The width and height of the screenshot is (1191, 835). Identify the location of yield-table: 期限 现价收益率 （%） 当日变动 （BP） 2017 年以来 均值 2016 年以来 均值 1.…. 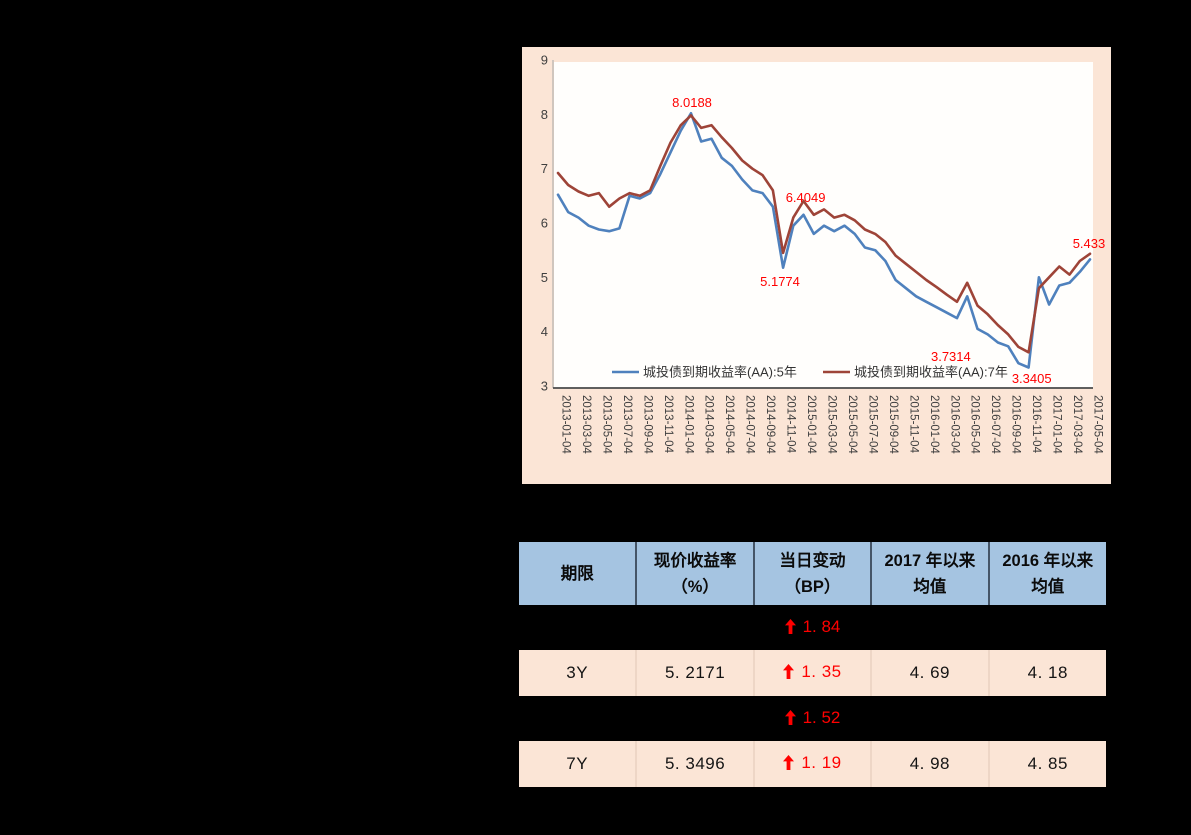
(812, 664).